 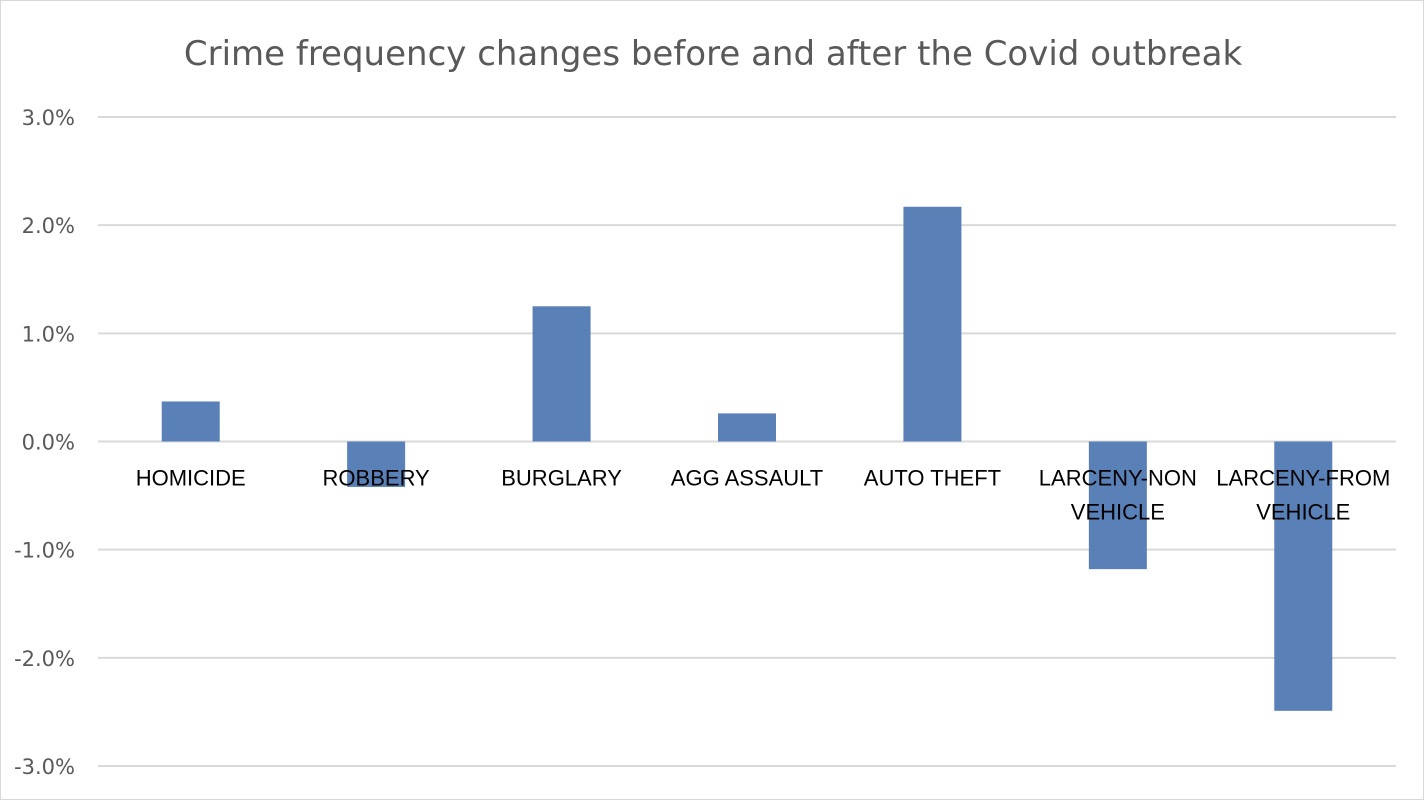 What do you see at coordinates (932, 478) in the screenshot?
I see `x-tick-label: AUTO THEFT` at bounding box center [932, 478].